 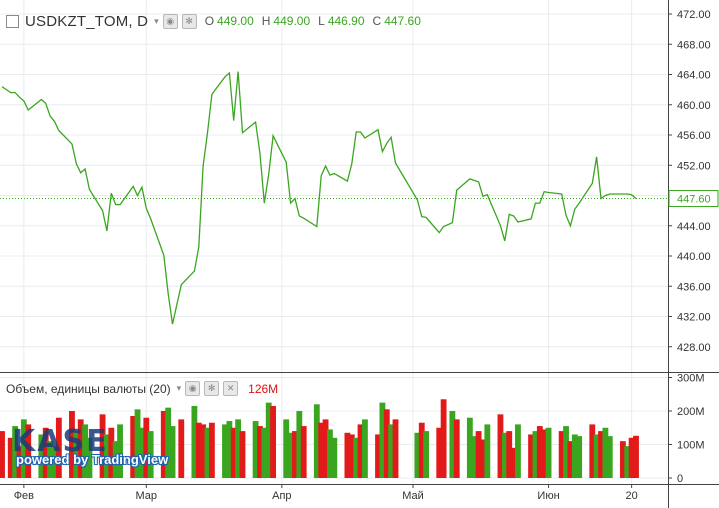 I want to click on price-tick-label: 460.00, so click(x=694, y=106).